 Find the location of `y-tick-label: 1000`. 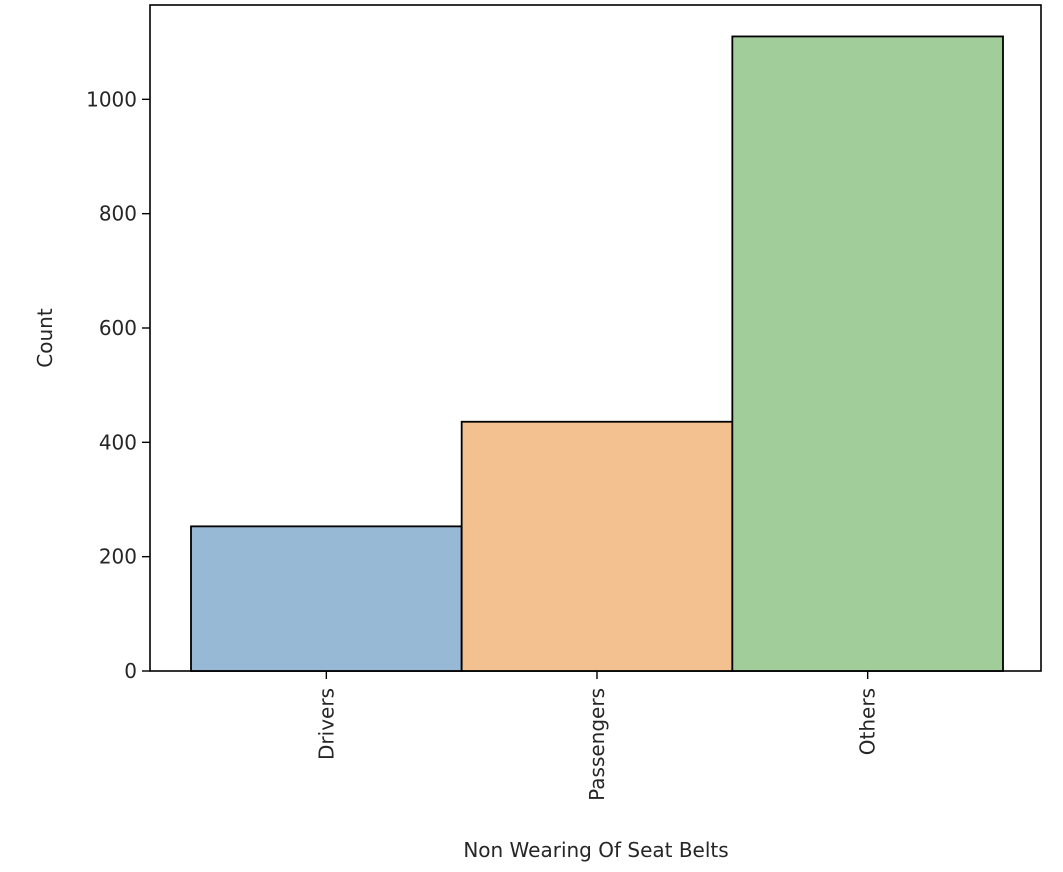

y-tick-label: 1000 is located at coordinates (111, 99).